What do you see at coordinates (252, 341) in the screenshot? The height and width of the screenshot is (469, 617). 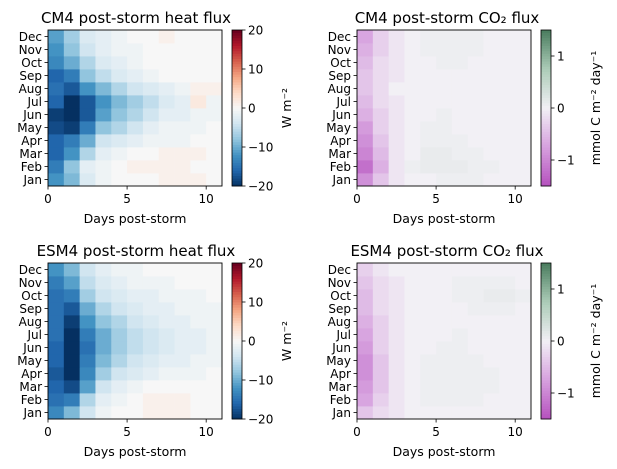 I see `colorbar-tick-label: 0` at bounding box center [252, 341].